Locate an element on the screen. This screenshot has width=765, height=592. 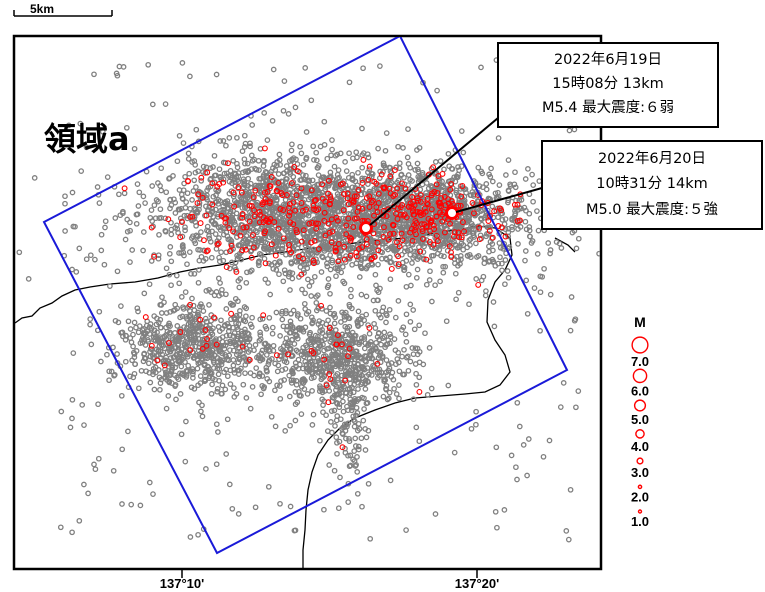
leader-lines is located at coordinates (456, 171).